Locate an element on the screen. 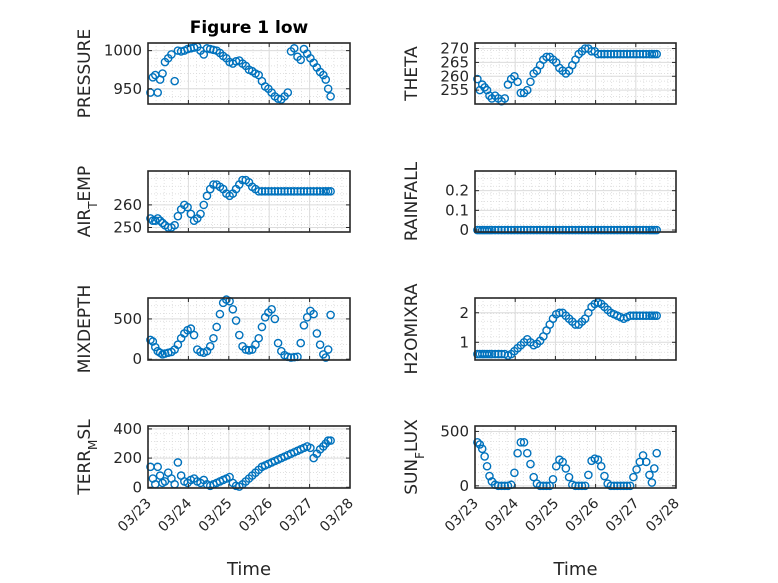  subplot-mixdepth: 0 500 MIXDEPTH is located at coordinates (213, 329).